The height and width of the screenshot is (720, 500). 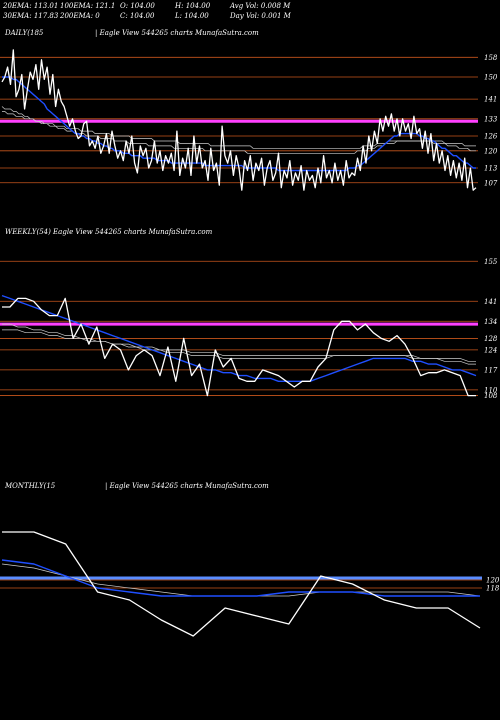 What do you see at coordinates (491, 183) in the screenshot?
I see `daily-tick-label: 107` at bounding box center [491, 183].